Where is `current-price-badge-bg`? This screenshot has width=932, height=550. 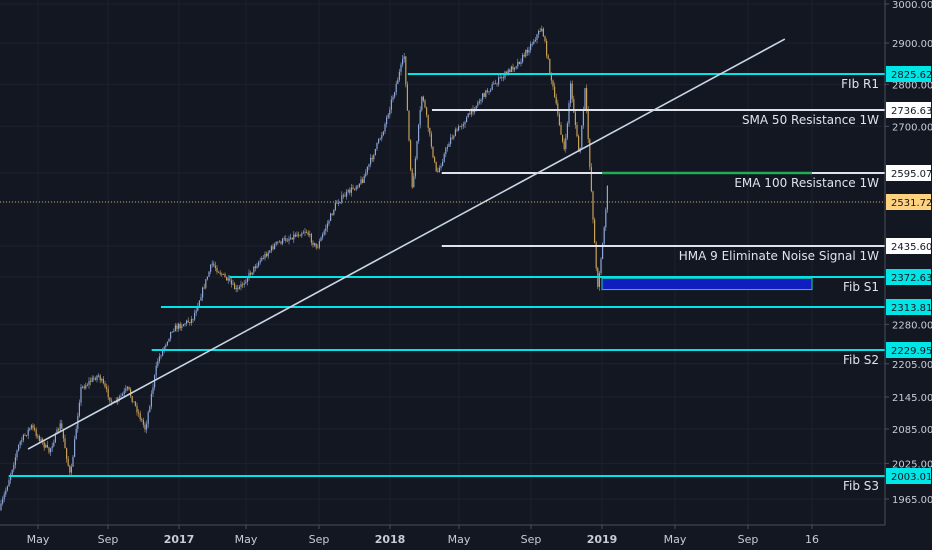
current-price-badge-bg is located at coordinates (908, 202).